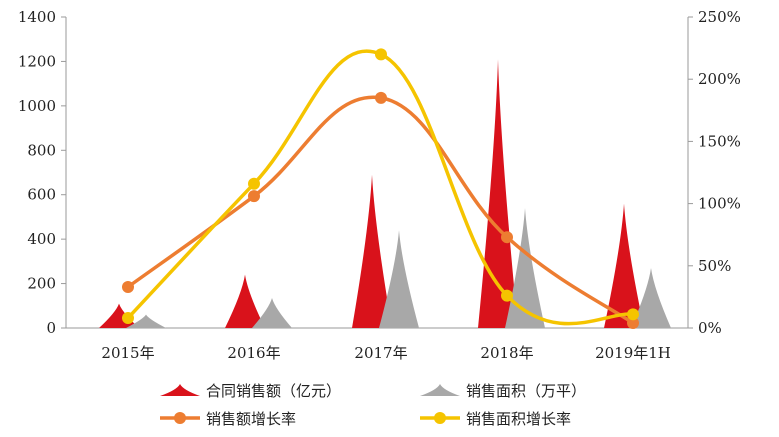 Image resolution: width=779 pixels, height=437 pixels. I want to click on legend-label: 销售面积增长率, so click(518, 419).